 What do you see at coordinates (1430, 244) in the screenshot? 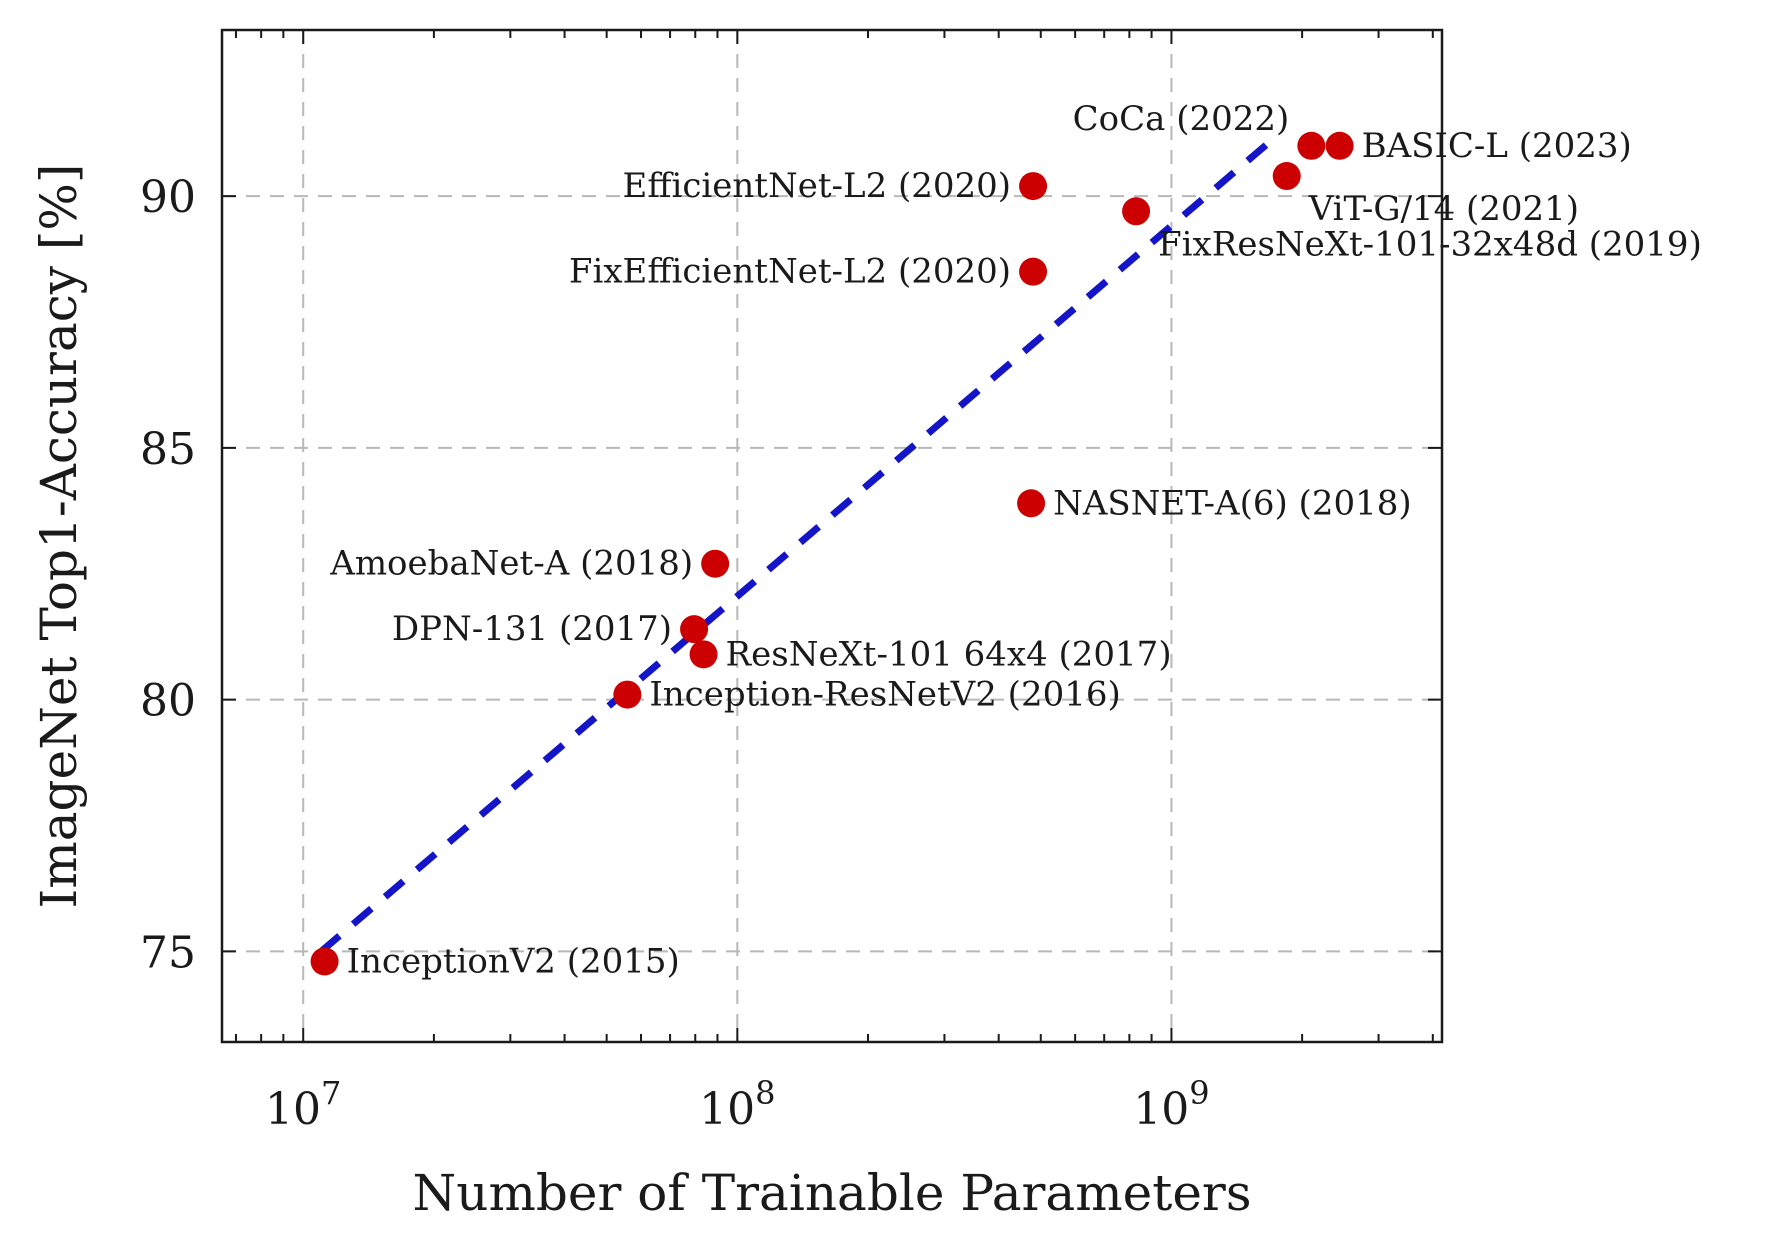
I see `data-point-label: FixResNeXt-101-32x48d (2019)` at bounding box center [1430, 244].